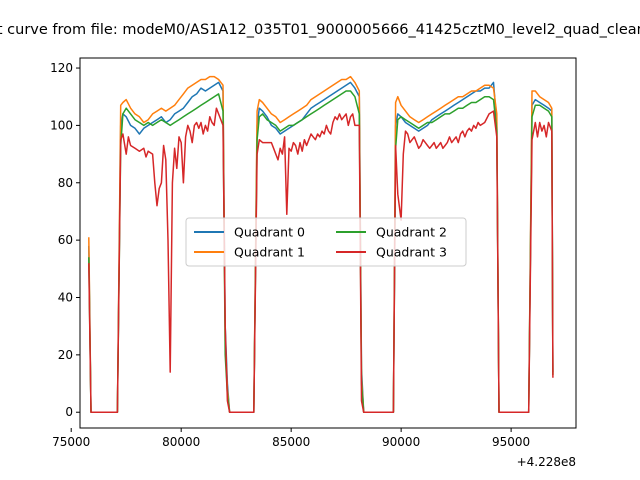 The height and width of the screenshot is (480, 640). Describe the element at coordinates (61, 68) in the screenshot. I see `y-tick-label: 120` at that location.